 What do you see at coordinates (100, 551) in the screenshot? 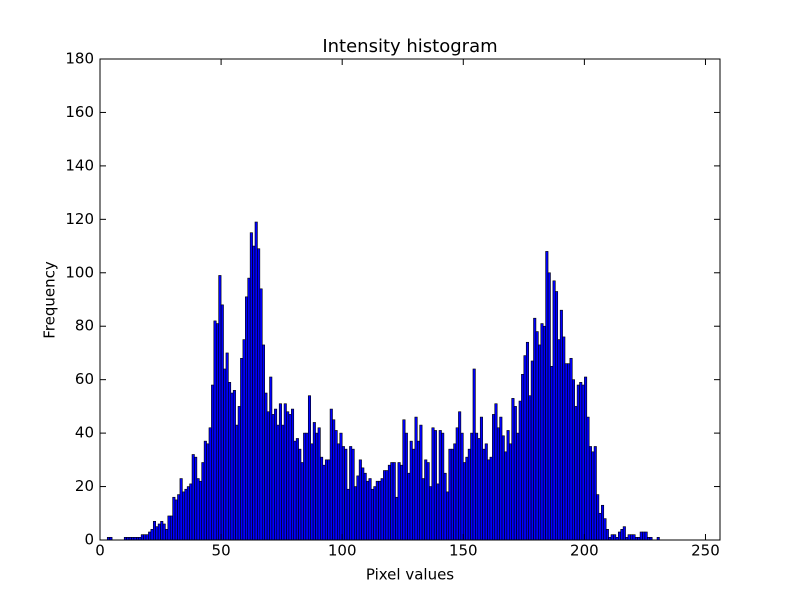
I see `x-tick-label: 0` at bounding box center [100, 551].